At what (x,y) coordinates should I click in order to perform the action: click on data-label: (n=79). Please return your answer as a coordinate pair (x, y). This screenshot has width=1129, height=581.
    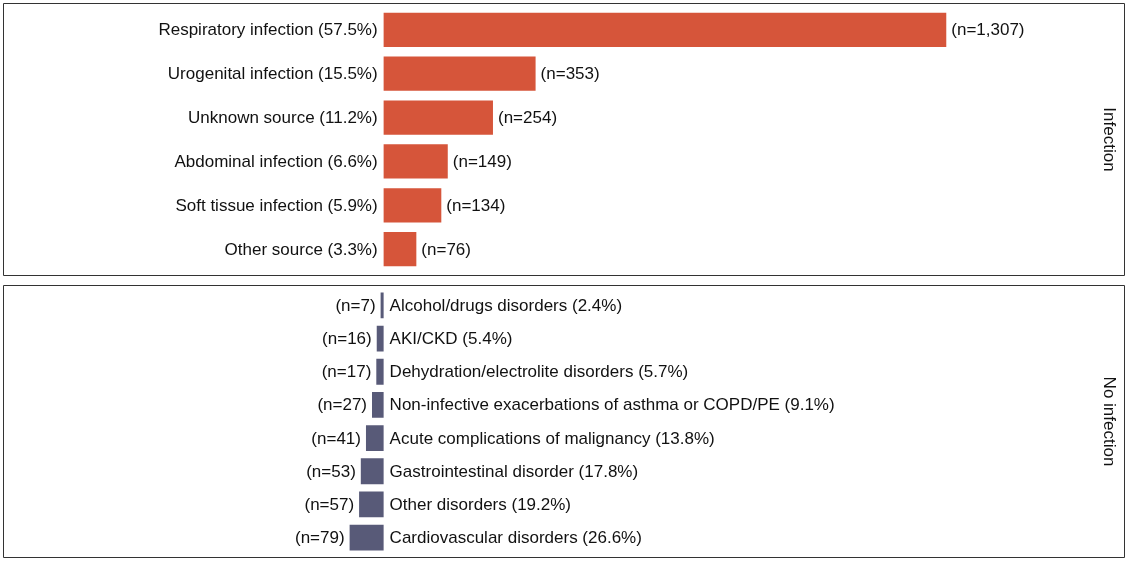
    Looking at the image, I should click on (320, 538).